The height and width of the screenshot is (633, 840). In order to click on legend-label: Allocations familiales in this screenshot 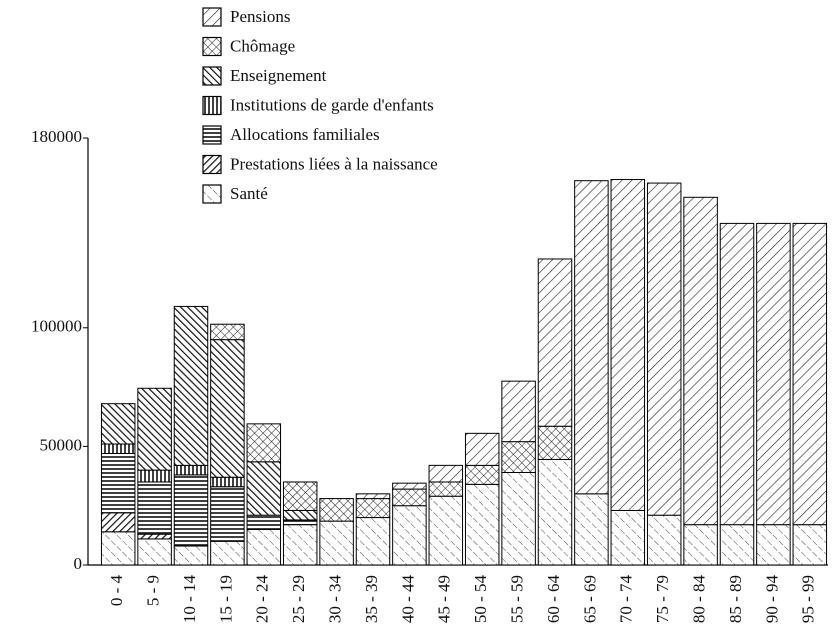, I will do `click(305, 134)`.